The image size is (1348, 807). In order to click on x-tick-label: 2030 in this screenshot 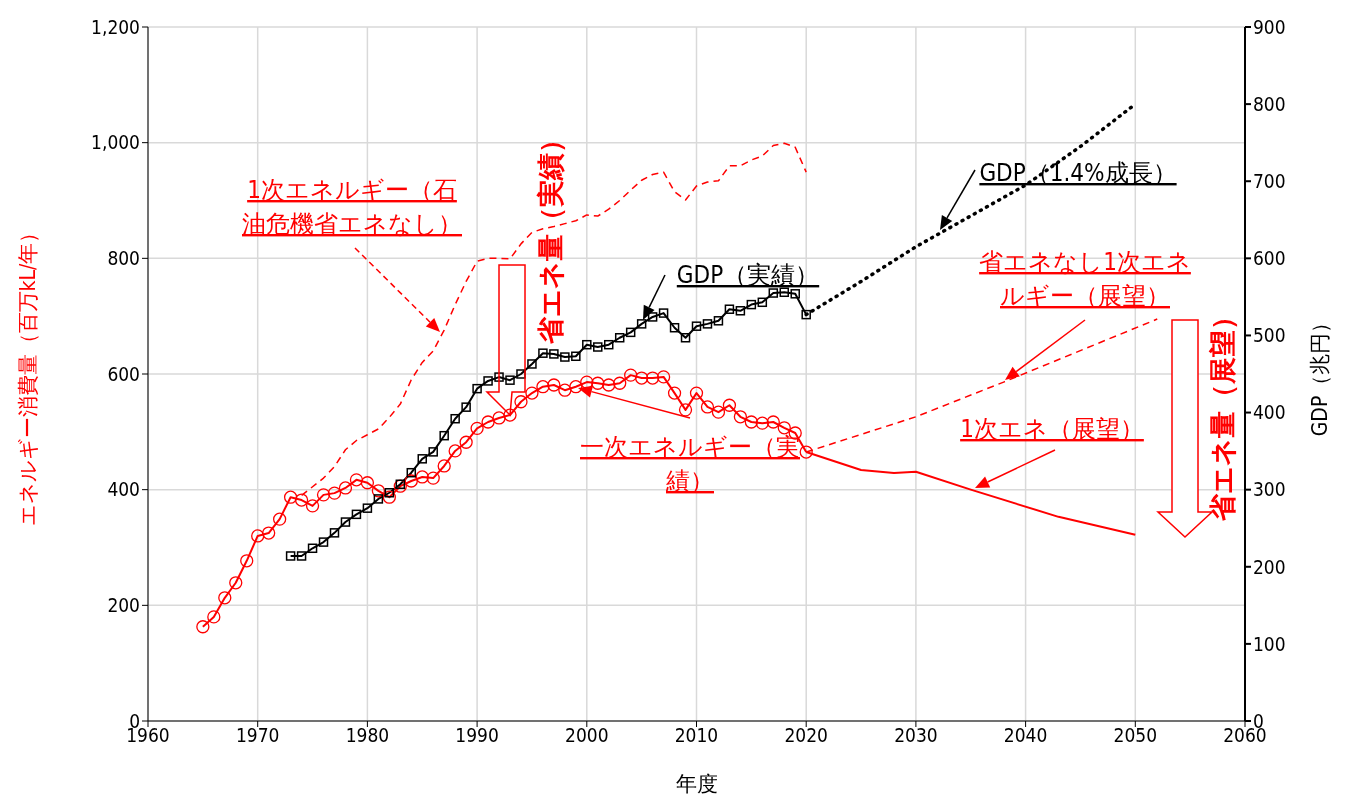, I will do `click(916, 735)`.